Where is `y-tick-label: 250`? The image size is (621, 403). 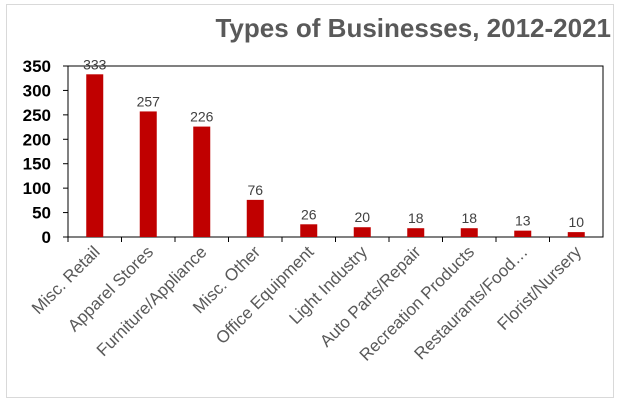 y-tick-label: 250 is located at coordinates (37, 115).